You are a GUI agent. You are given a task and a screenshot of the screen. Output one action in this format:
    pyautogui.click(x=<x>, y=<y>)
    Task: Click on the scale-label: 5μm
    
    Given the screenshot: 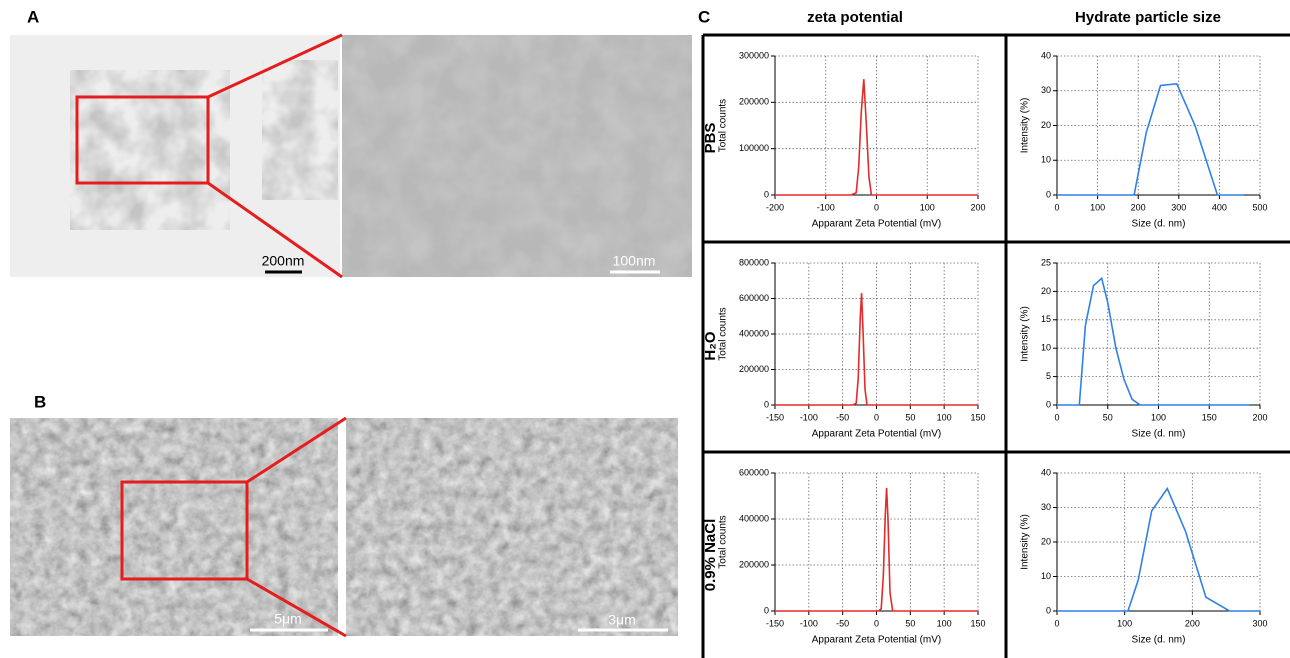 What is the action you would take?
    pyautogui.click(x=288, y=619)
    